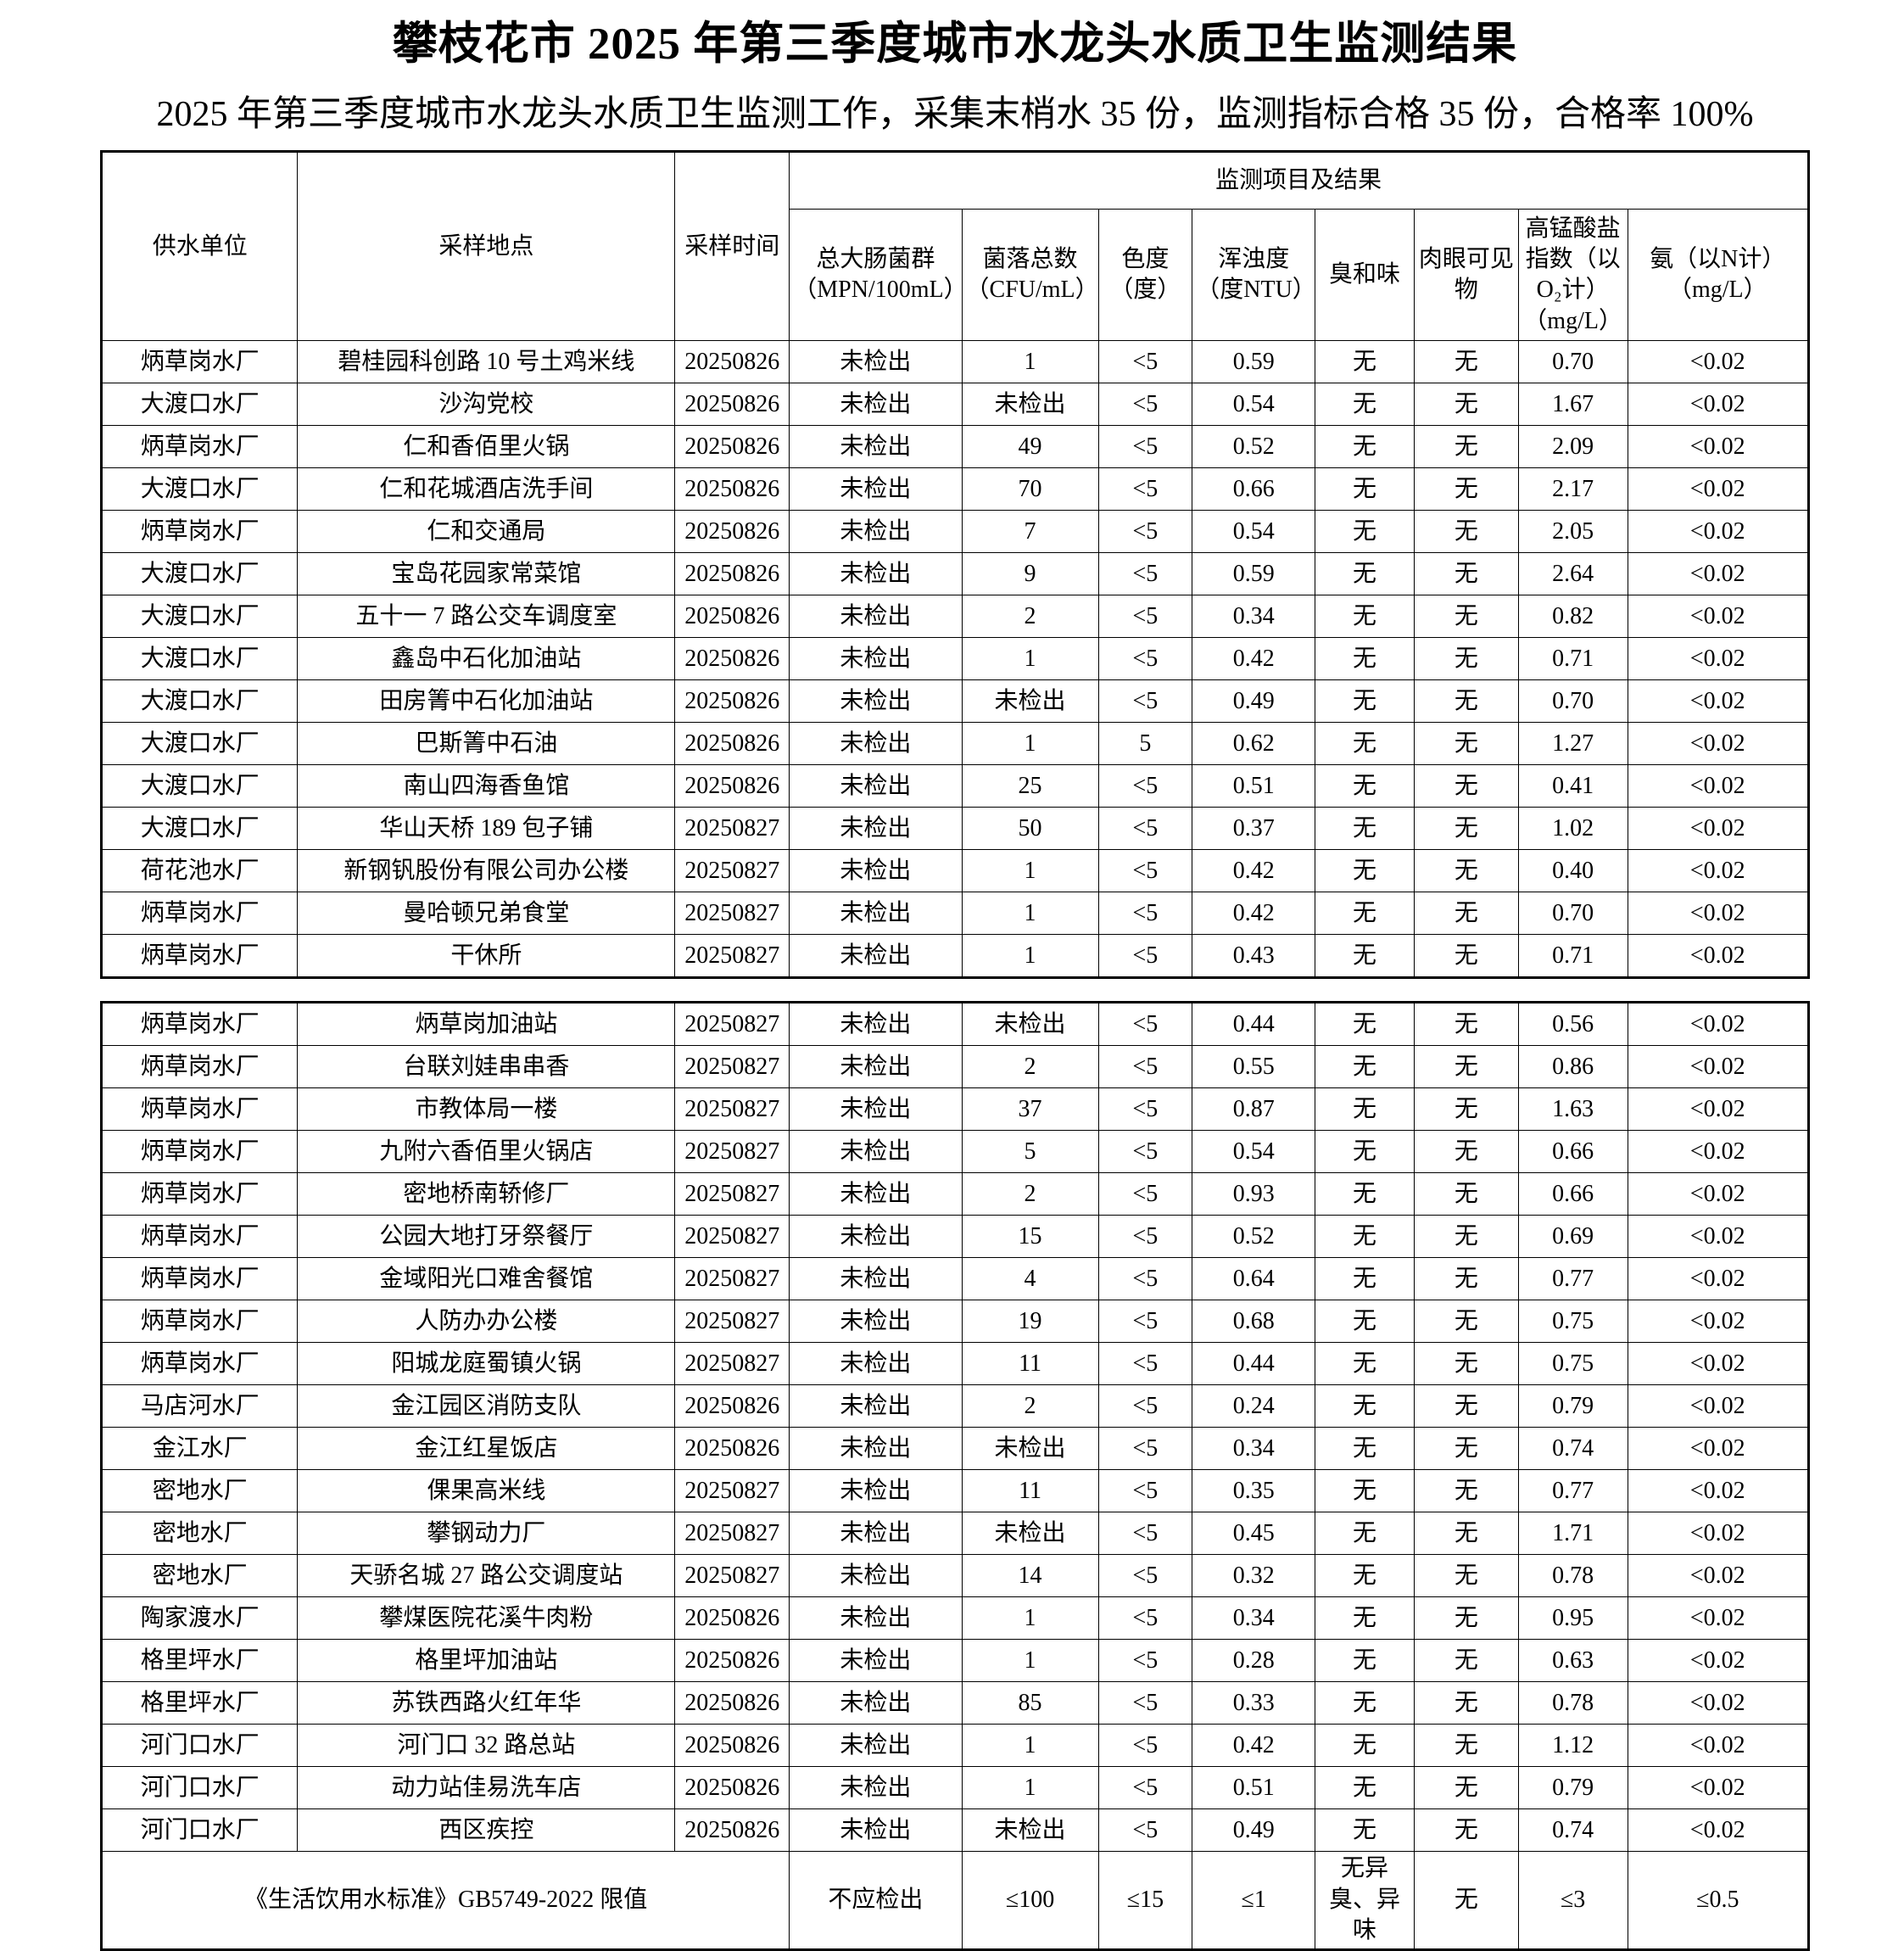 This screenshot has width=1904, height=1951. Describe the element at coordinates (1030, 490) in the screenshot. I see `cell-colony-count: 70` at that location.